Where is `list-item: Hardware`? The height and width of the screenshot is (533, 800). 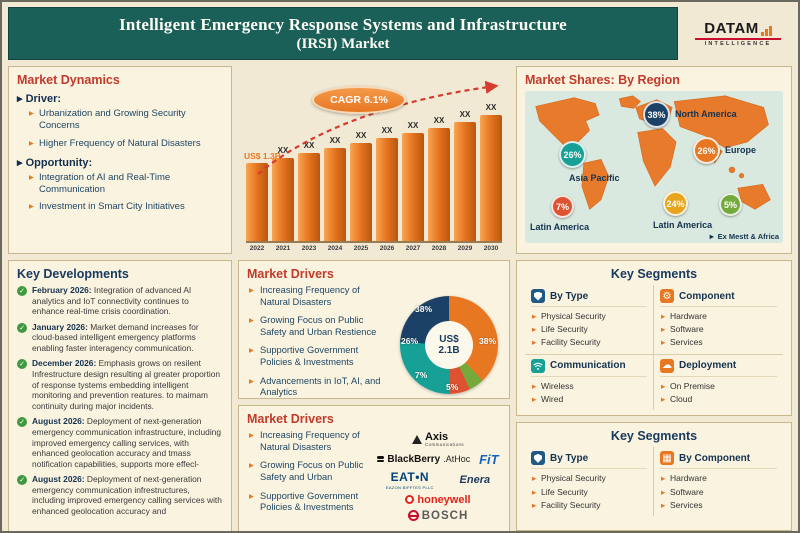
list-item: Hardware is located at coordinates (718, 316).